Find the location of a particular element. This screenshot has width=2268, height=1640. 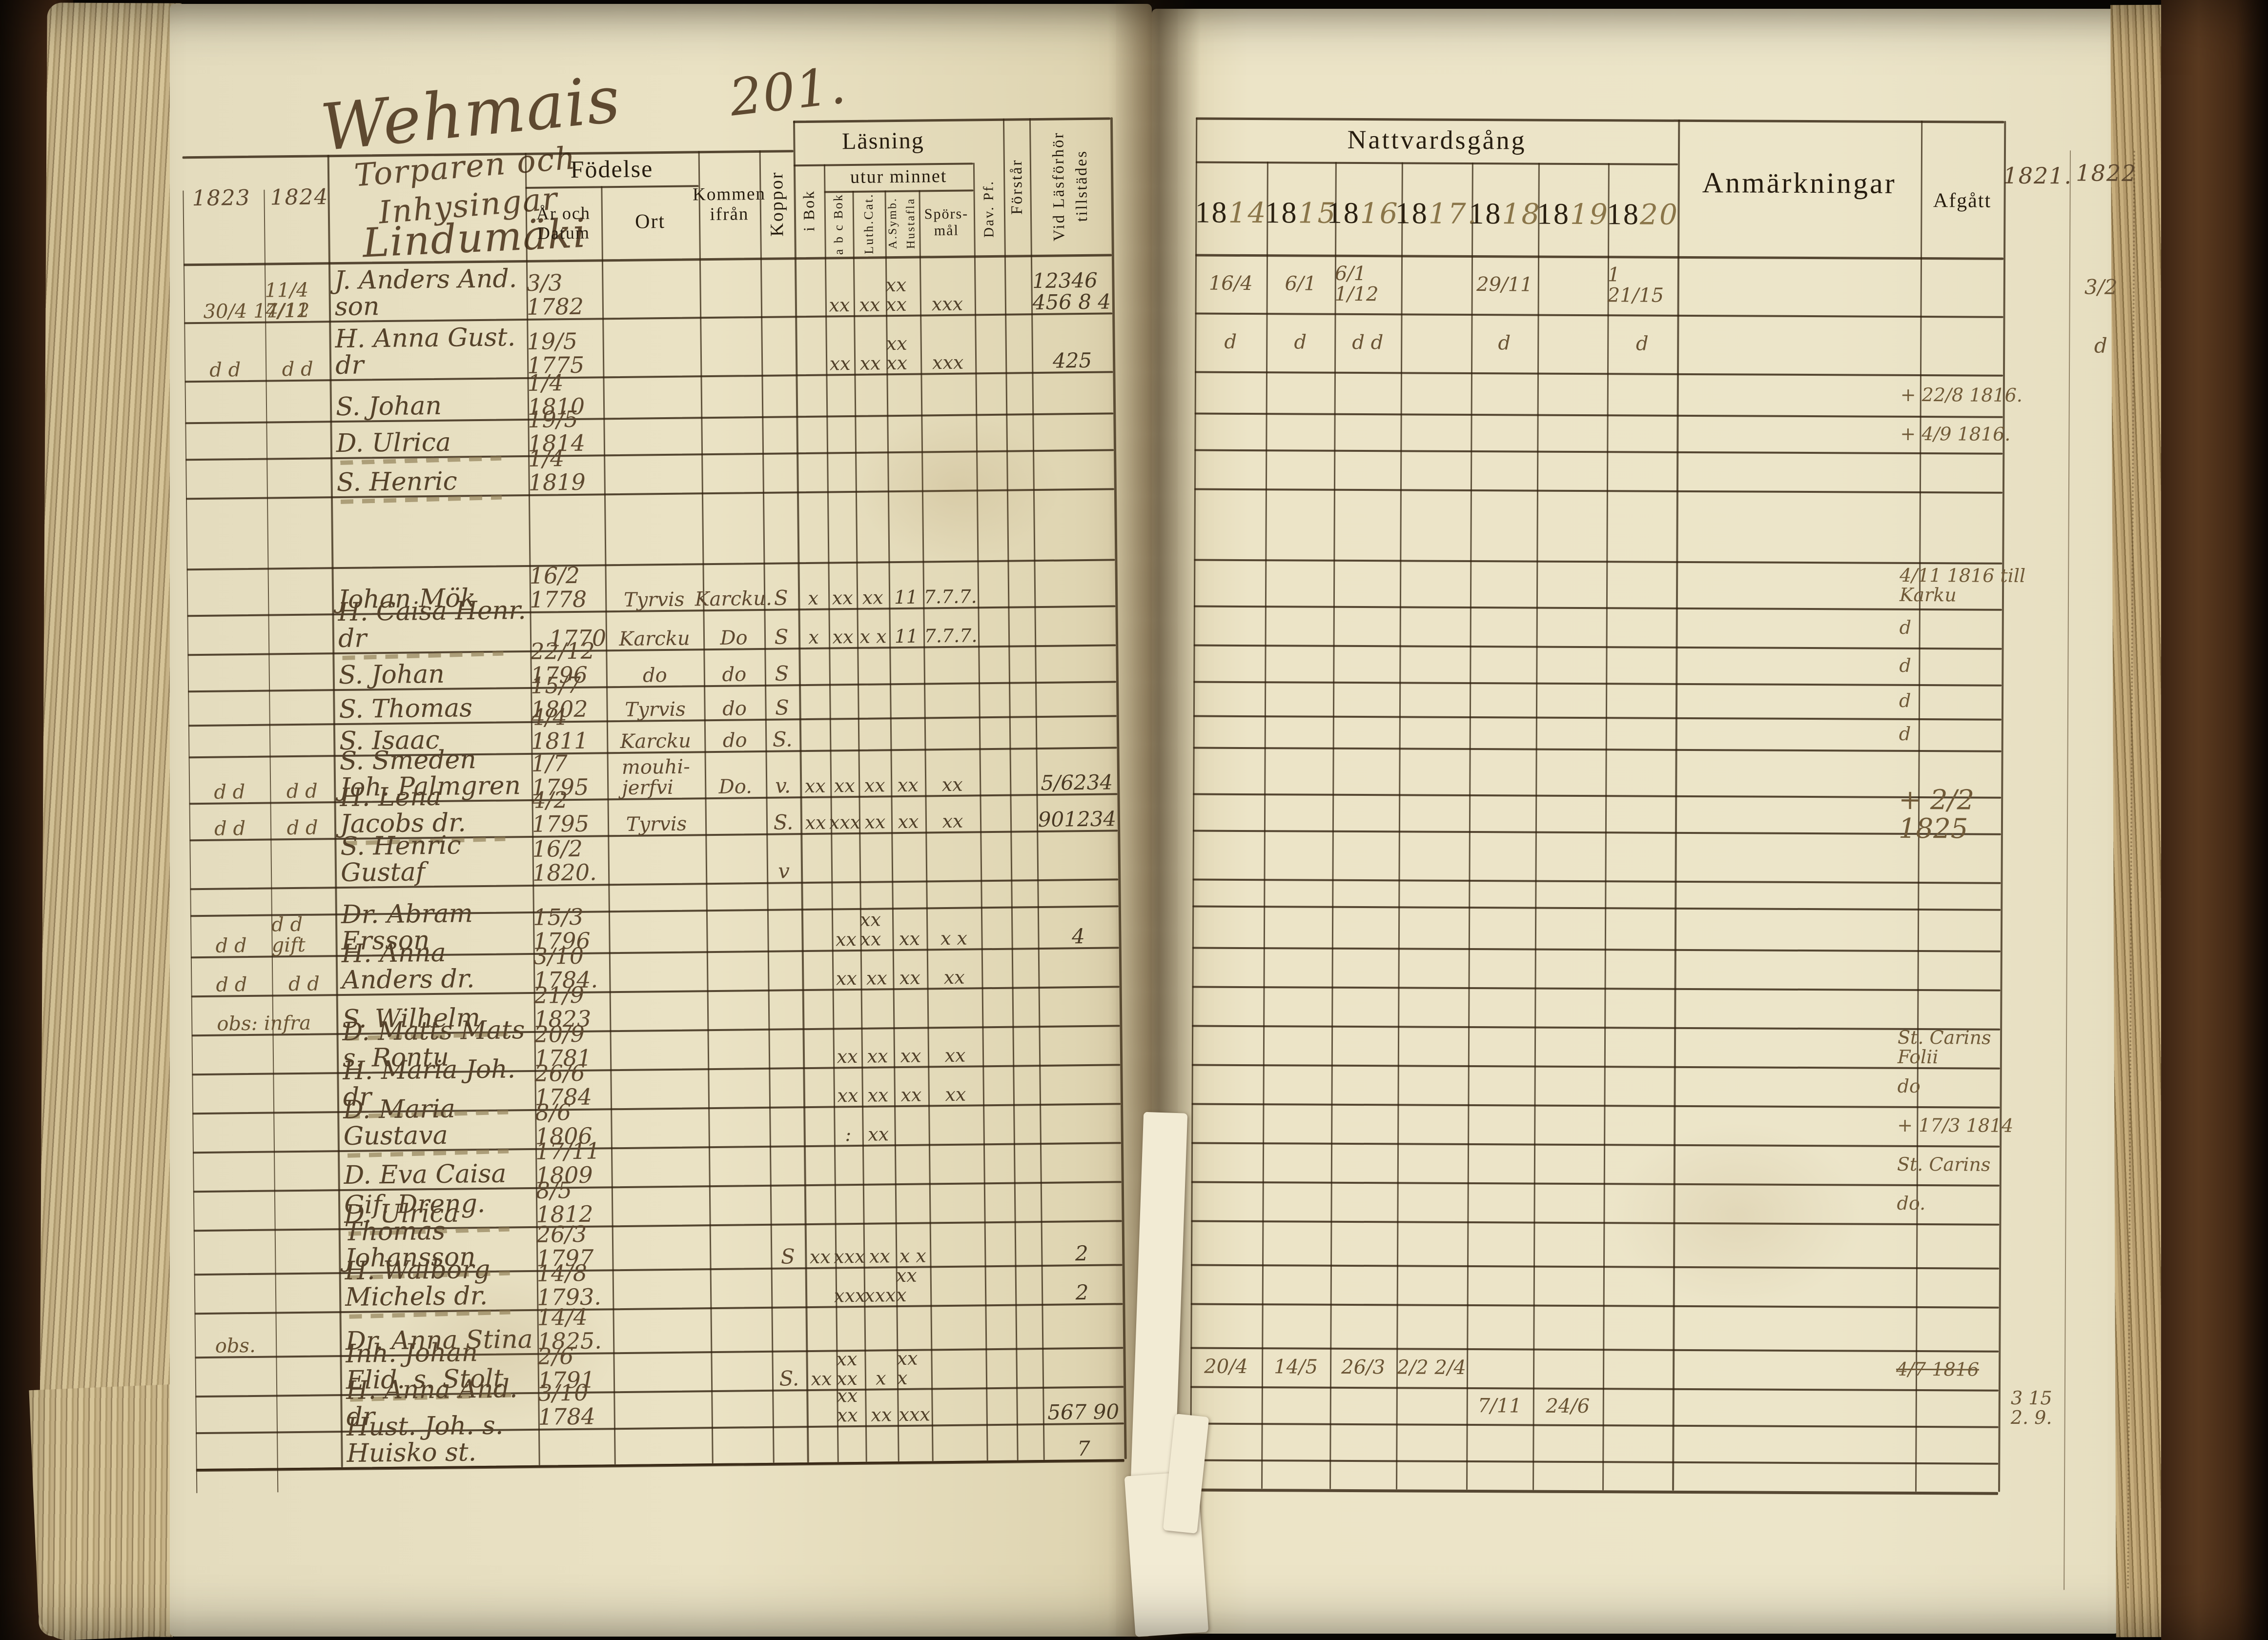

communion-1815: 14/5 is located at coordinates (1296, 1367).